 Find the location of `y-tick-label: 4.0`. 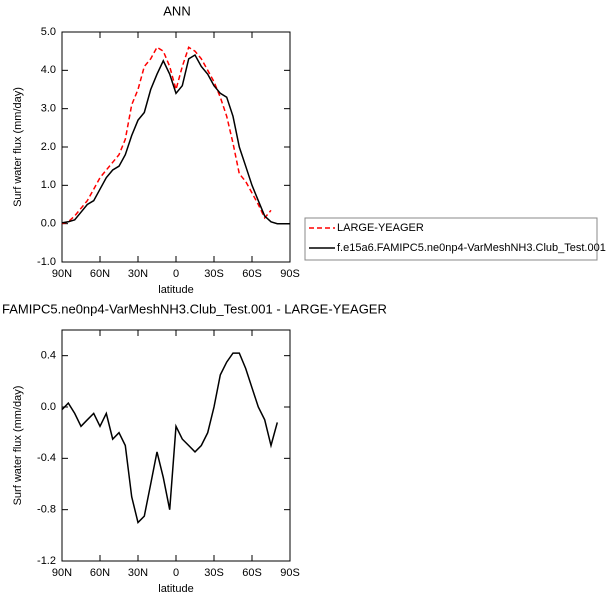

y-tick-label: 4.0 is located at coordinates (48, 70).